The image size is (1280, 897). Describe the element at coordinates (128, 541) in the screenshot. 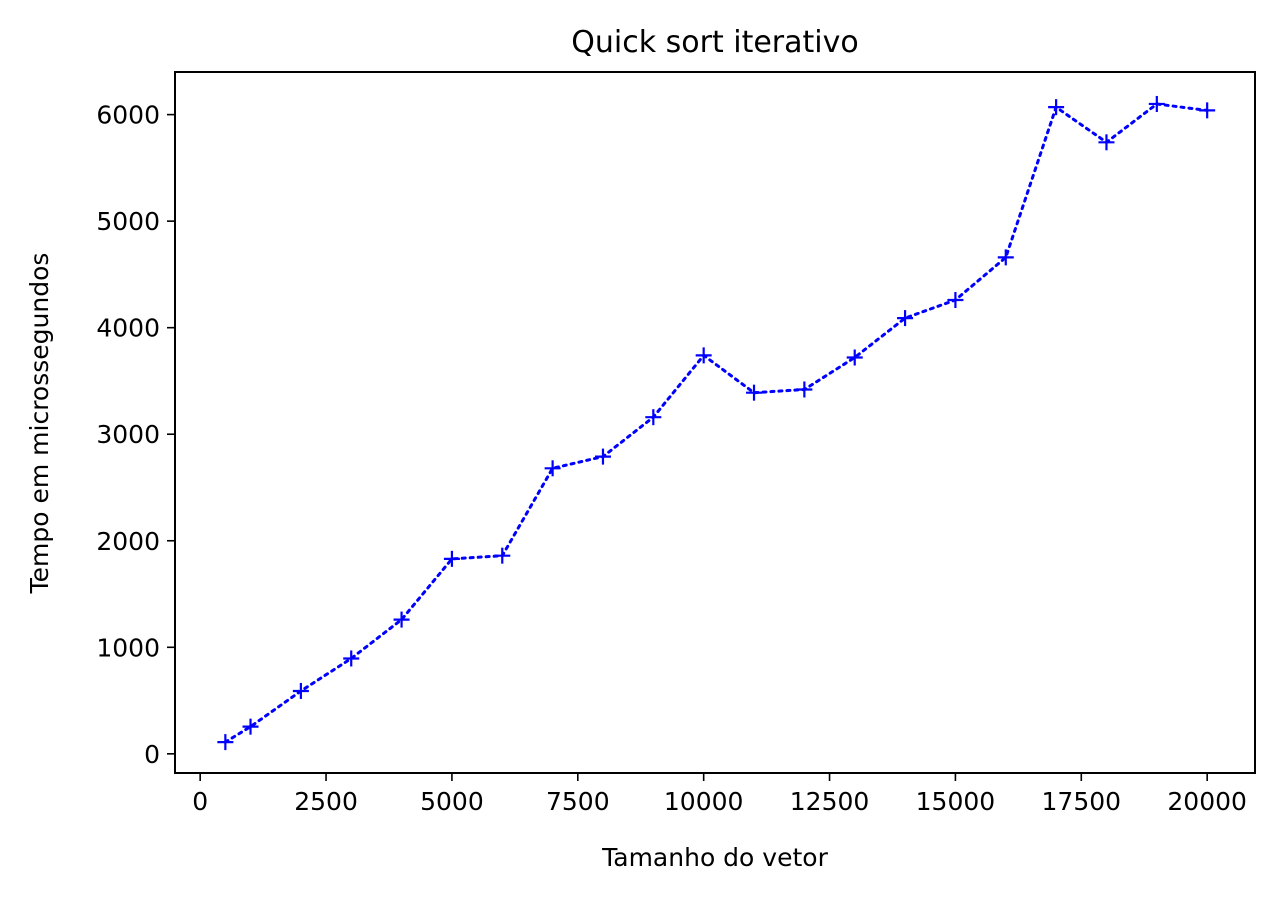

I see `y-tick-label: 2000` at that location.